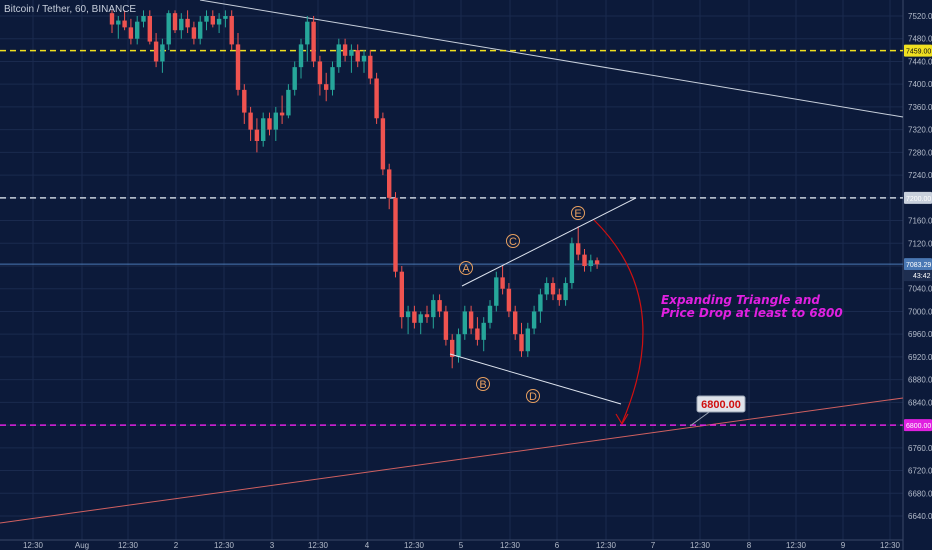 Image resolution: width=932 pixels, height=550 pixels. I want to click on wave-label: A, so click(466, 269).